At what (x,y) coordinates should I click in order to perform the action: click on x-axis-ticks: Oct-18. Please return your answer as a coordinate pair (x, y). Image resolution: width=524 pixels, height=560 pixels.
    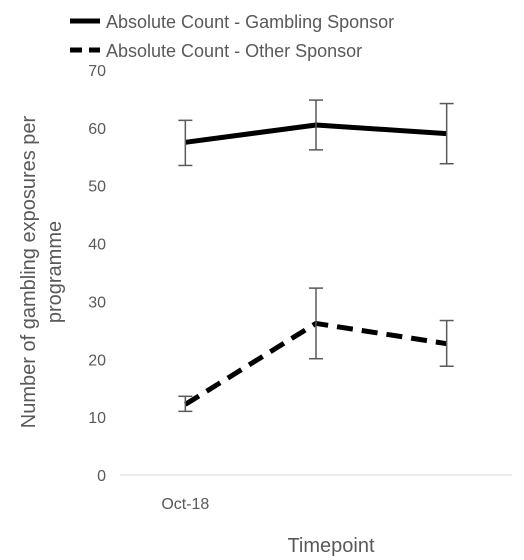
    Looking at the image, I should click on (185, 504).